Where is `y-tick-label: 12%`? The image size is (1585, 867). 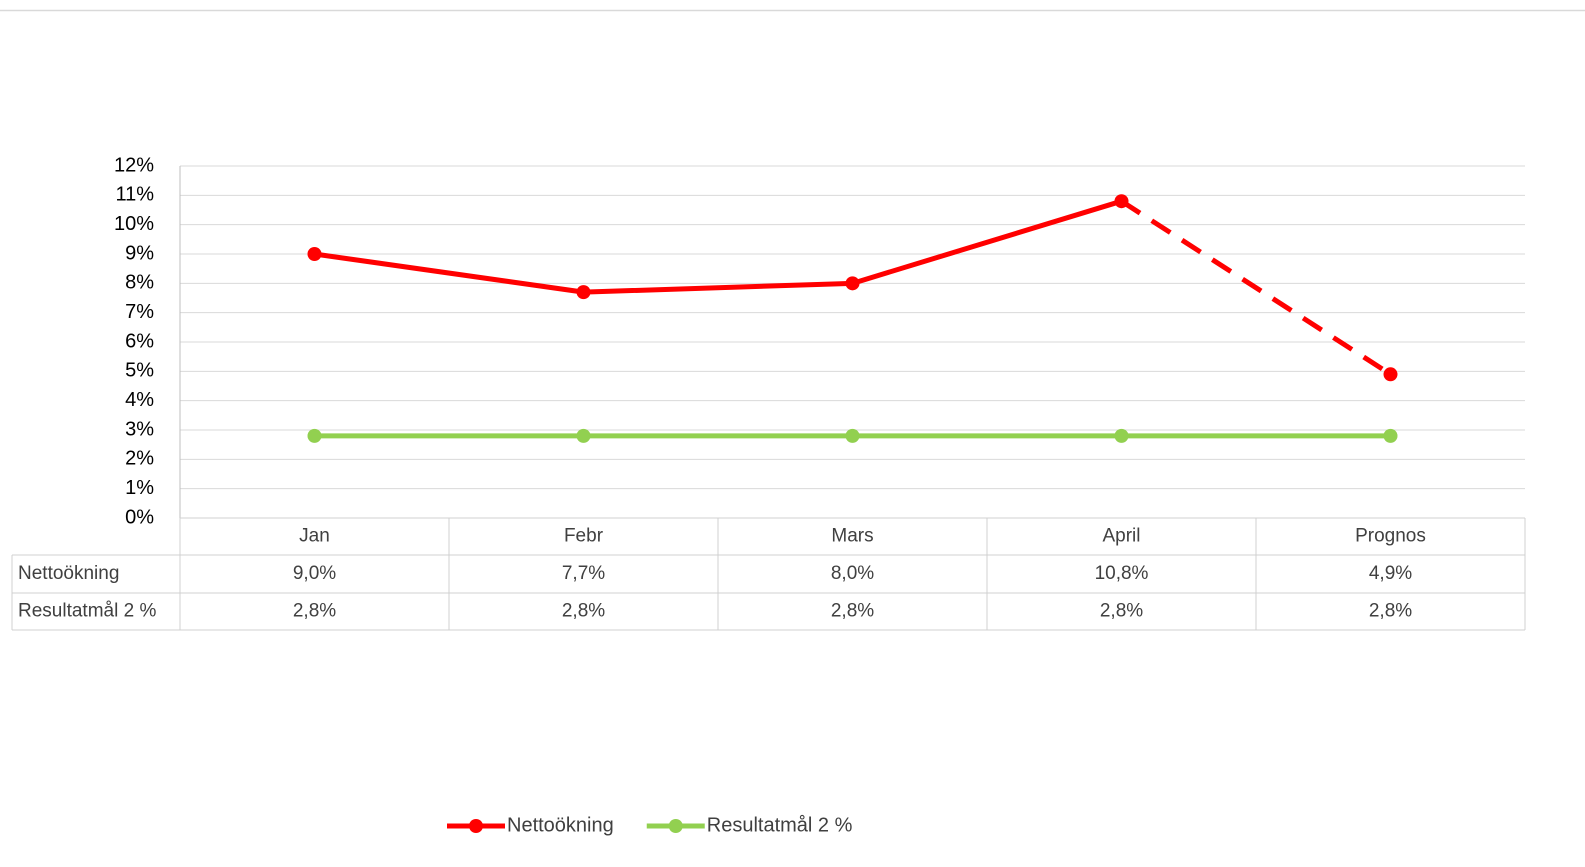 y-tick-label: 12% is located at coordinates (134, 165).